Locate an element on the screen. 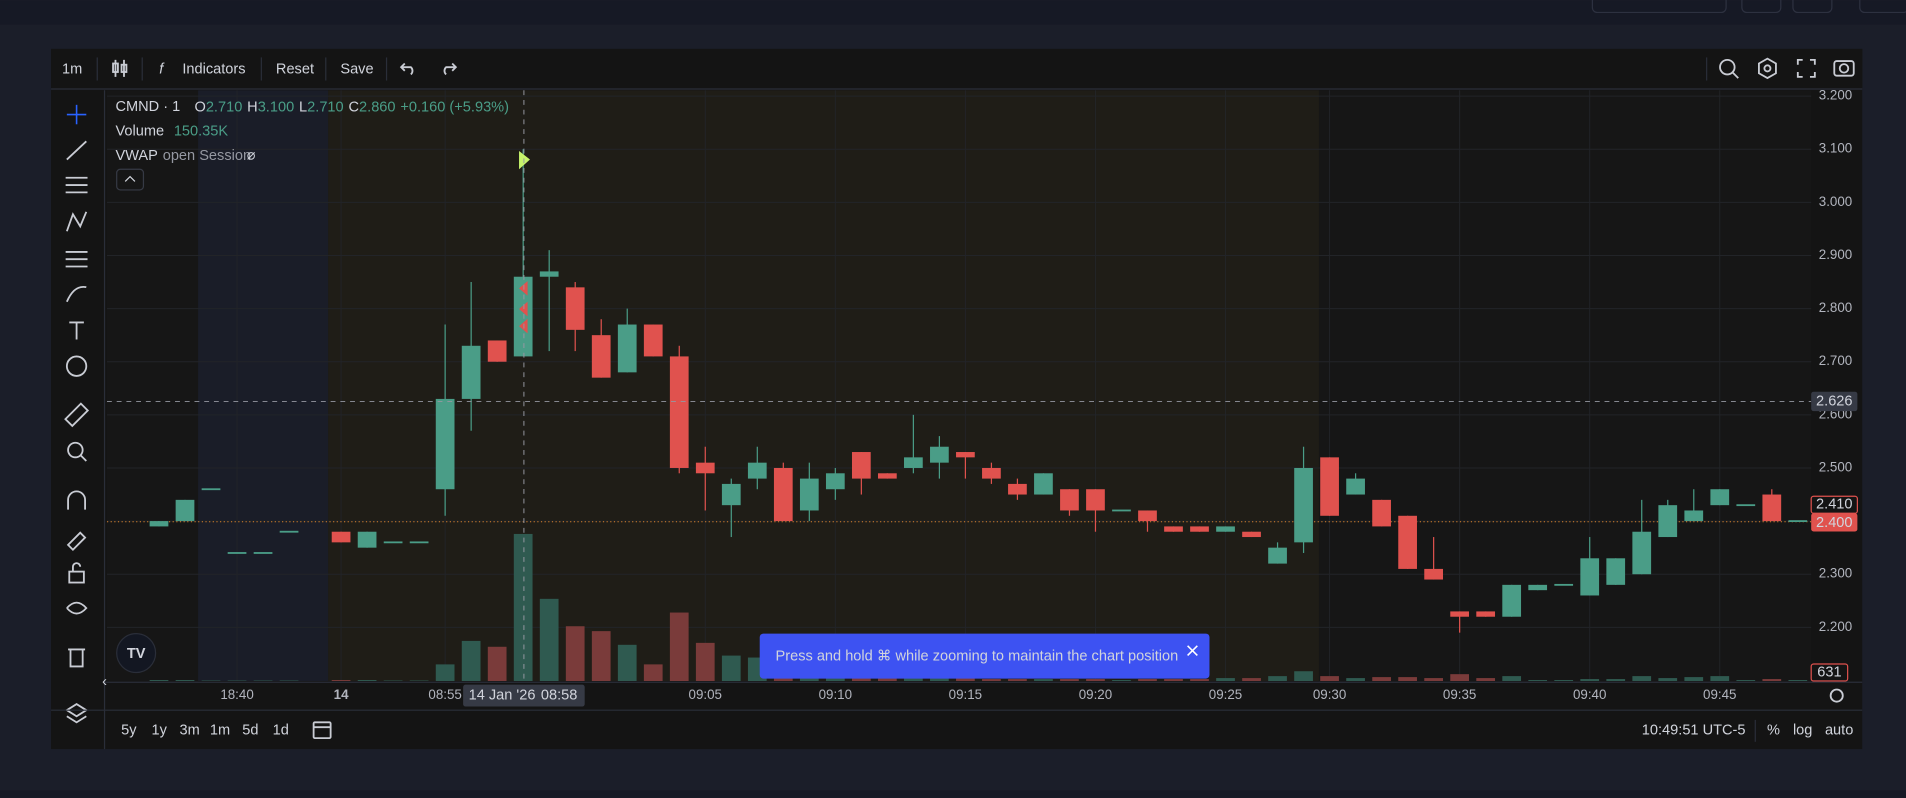 The image size is (1906, 798). bottom-strip is located at coordinates (953, 794).